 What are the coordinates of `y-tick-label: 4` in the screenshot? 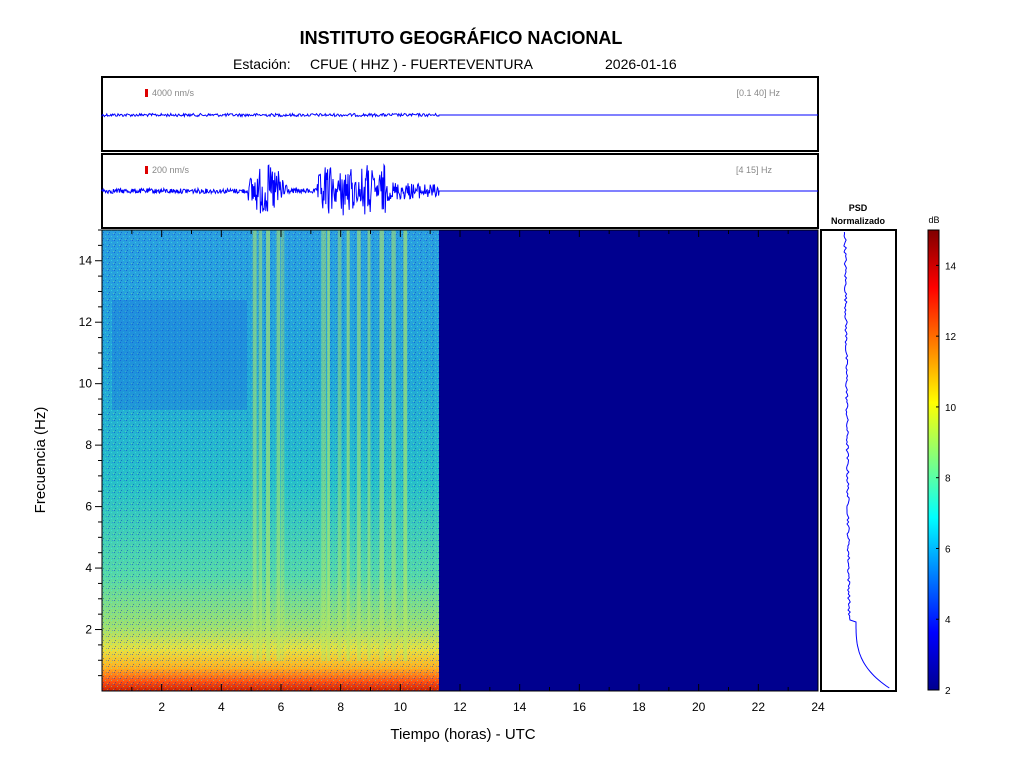 It's located at (88, 568).